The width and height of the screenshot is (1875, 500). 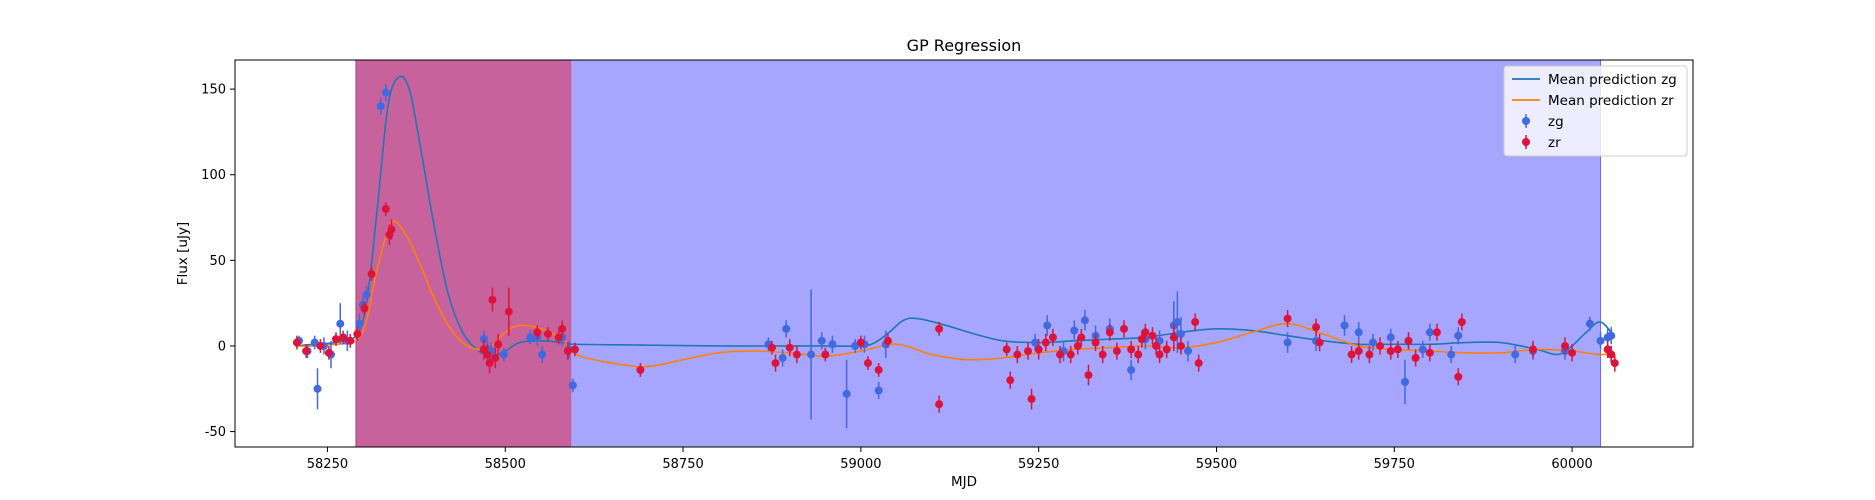 What do you see at coordinates (1554, 143) in the screenshot?
I see `legend-label: zr` at bounding box center [1554, 143].